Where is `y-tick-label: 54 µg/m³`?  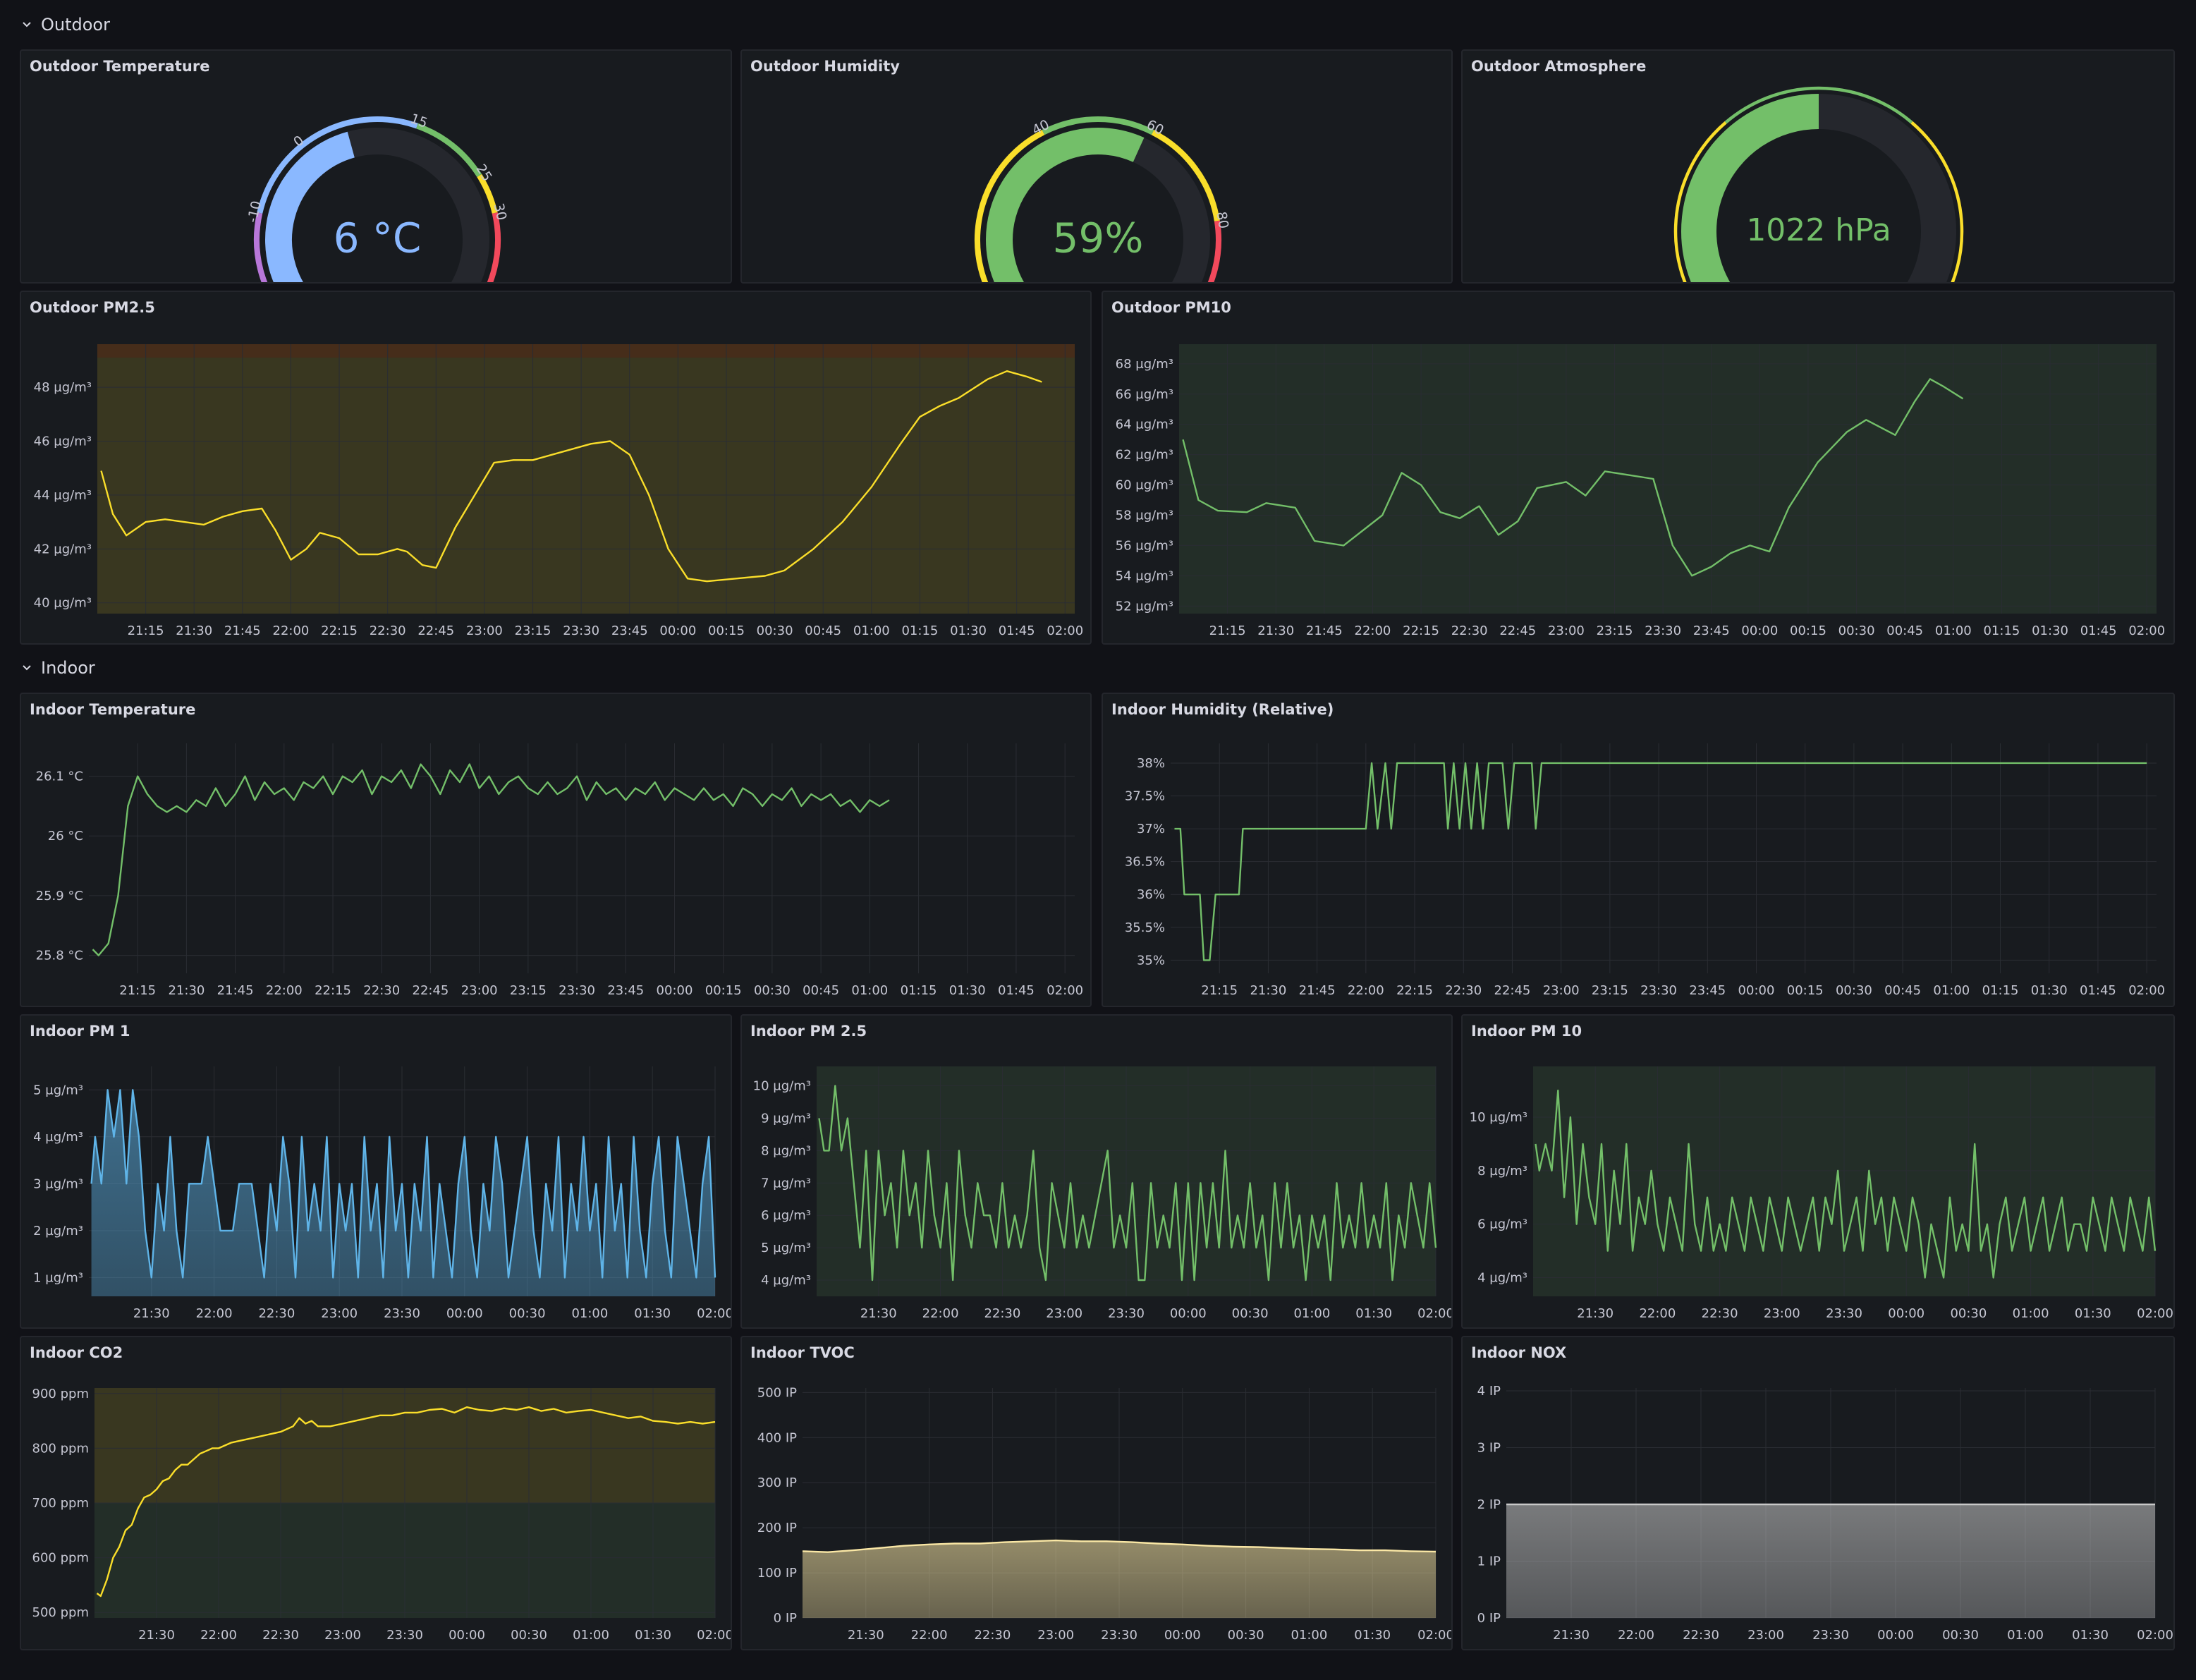
y-tick-label: 54 µg/m³ is located at coordinates (1144, 575).